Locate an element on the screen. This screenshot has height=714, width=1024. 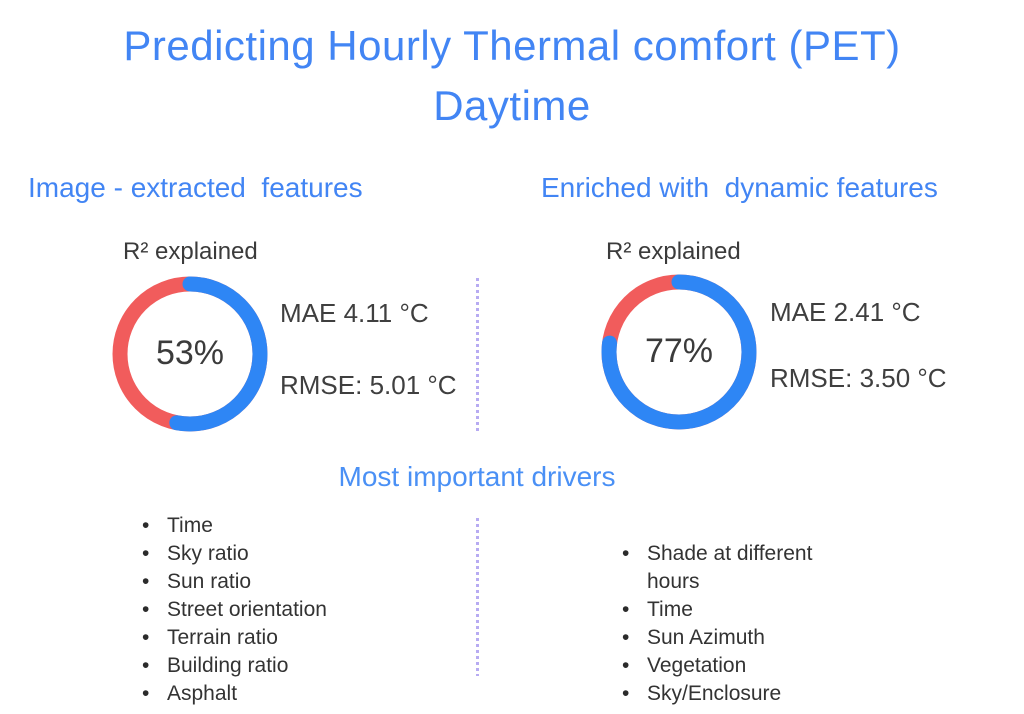
driver-item: Sun Azimuth is located at coordinates (720, 638).